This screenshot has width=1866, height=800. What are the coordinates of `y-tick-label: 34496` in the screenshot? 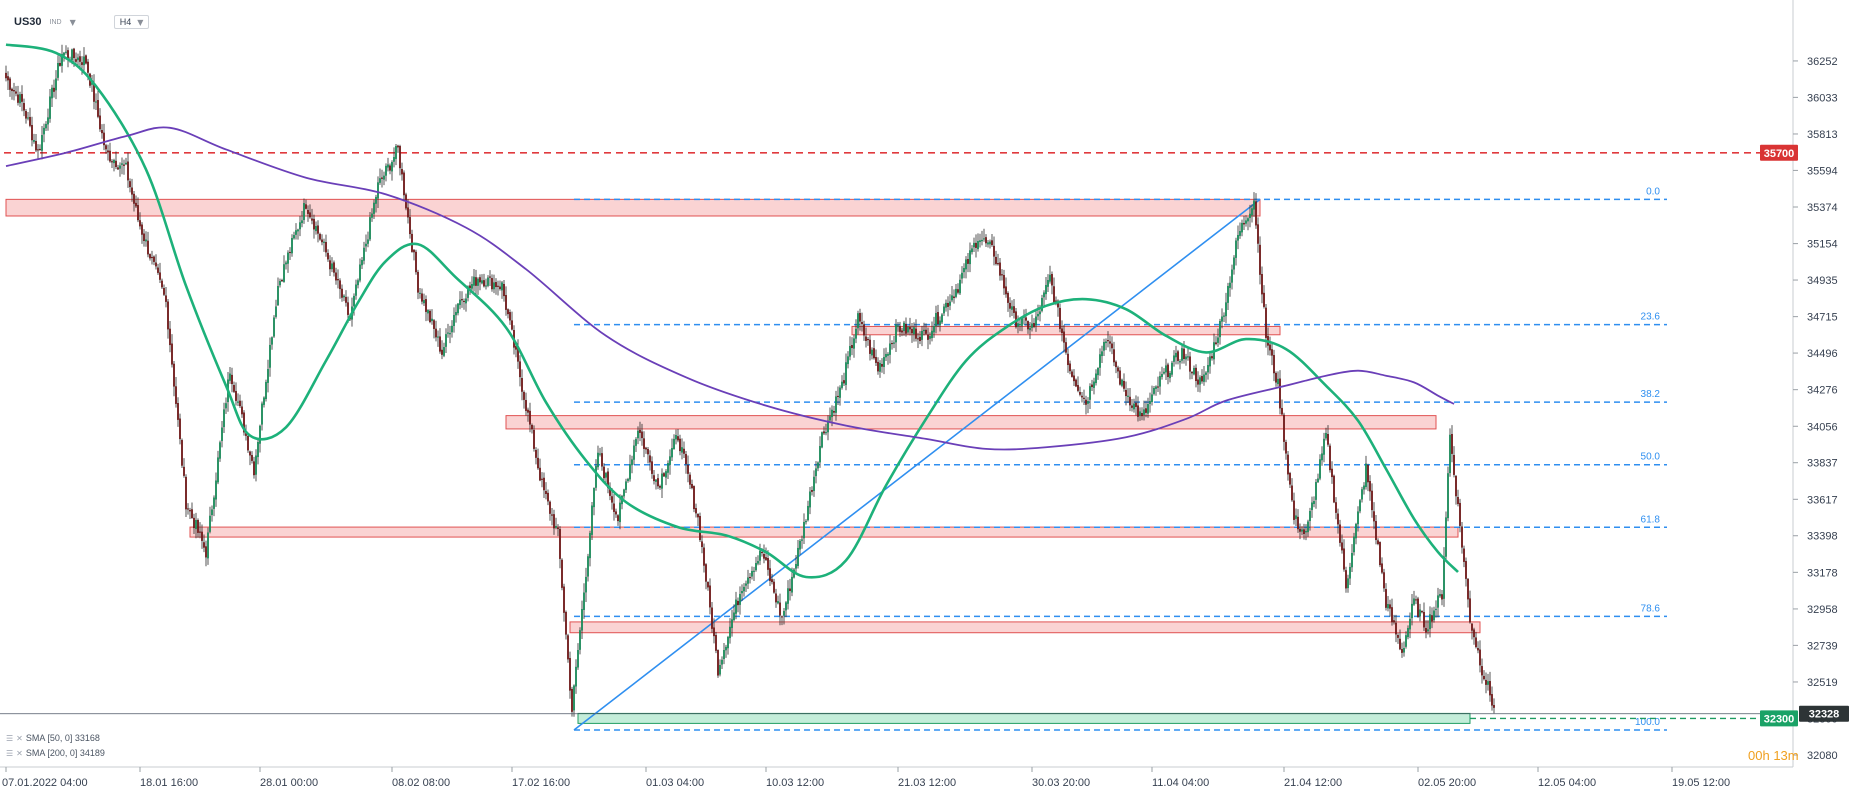 It's located at (1822, 354).